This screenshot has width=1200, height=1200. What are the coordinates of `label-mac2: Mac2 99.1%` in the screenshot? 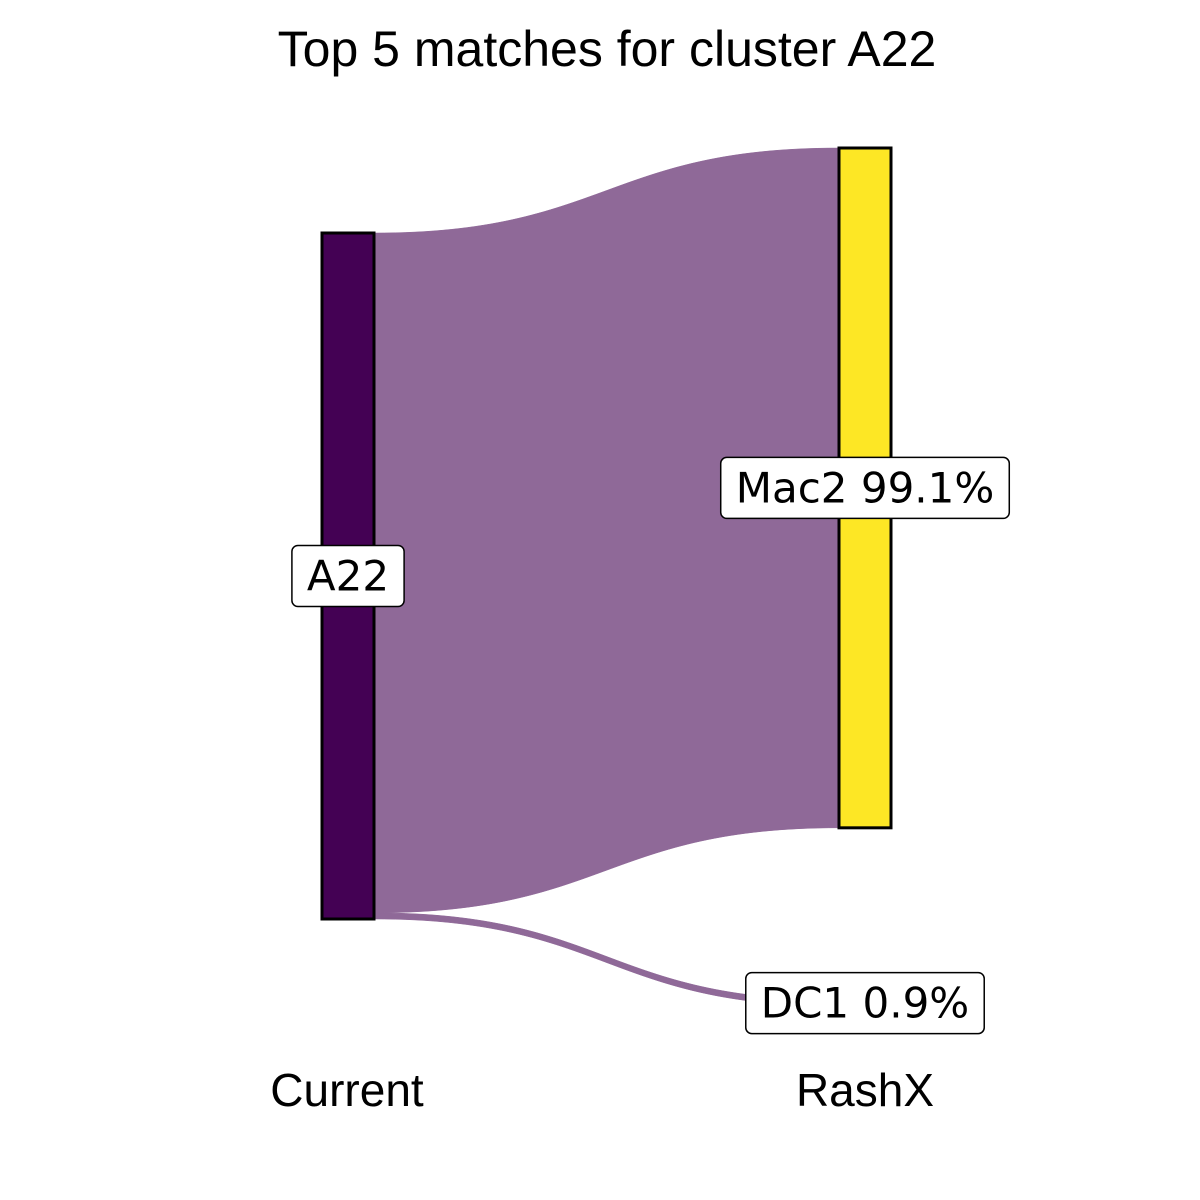 It's located at (865, 488).